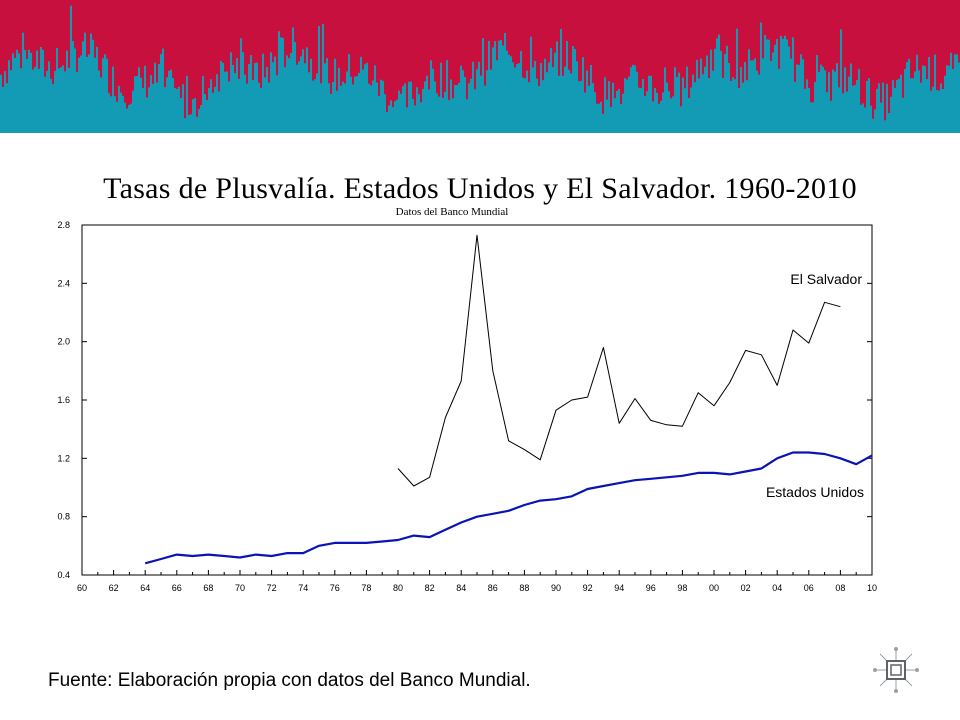 The width and height of the screenshot is (960, 720). What do you see at coordinates (63, 342) in the screenshot?
I see `y-tick-label: 2.0` at bounding box center [63, 342].